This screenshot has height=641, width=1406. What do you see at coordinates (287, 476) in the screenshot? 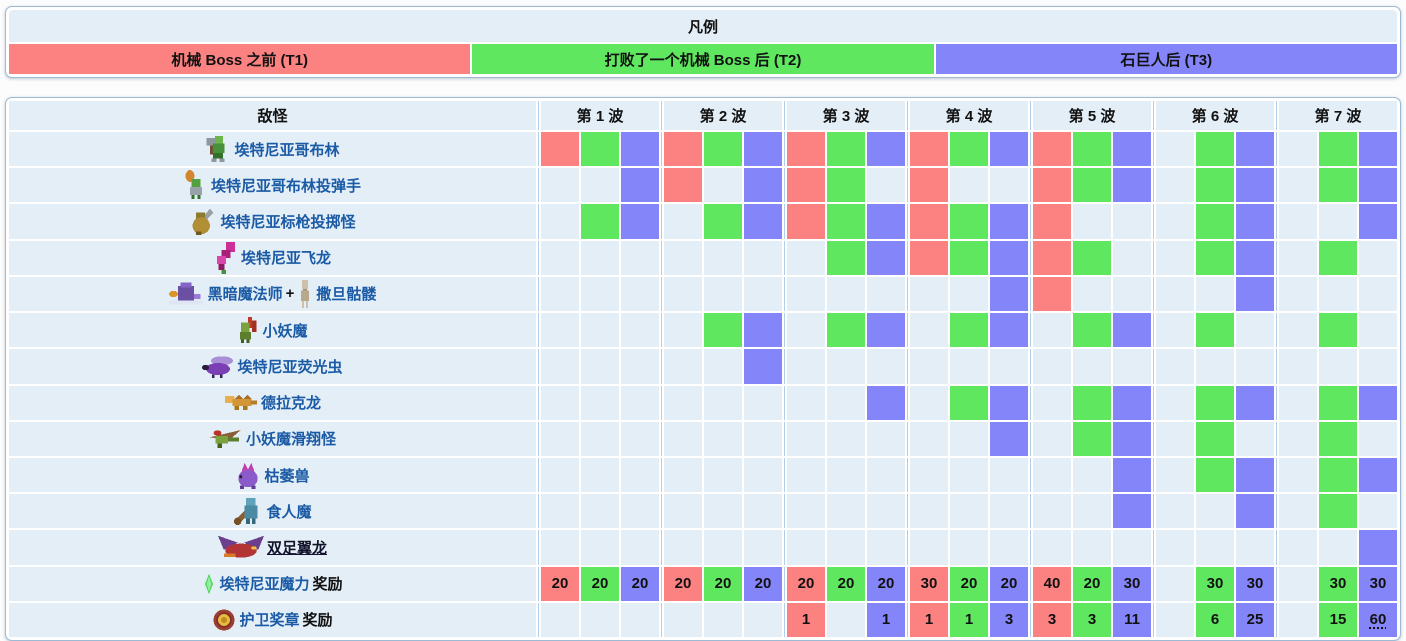
I see `enemy-link: 枯萎兽` at bounding box center [287, 476].